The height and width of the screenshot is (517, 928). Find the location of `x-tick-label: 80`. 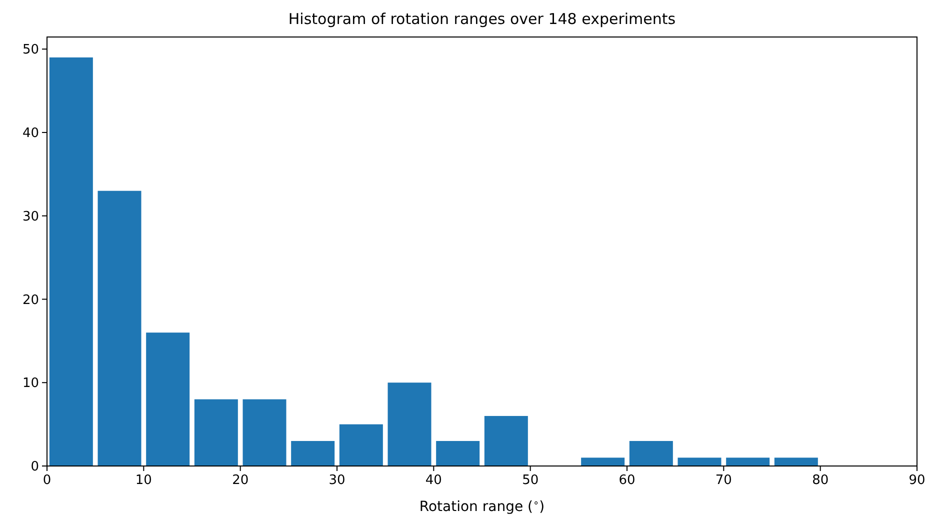

x-tick-label: 80 is located at coordinates (820, 480).